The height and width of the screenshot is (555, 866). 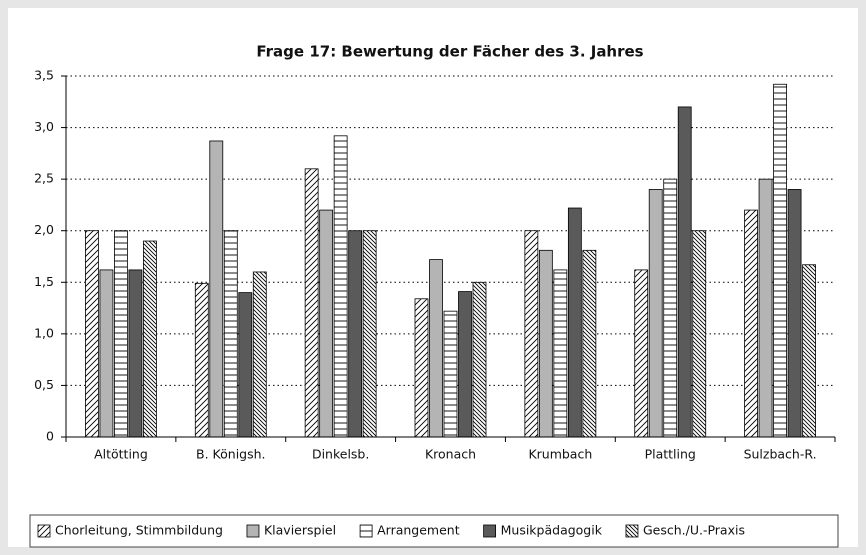 What do you see at coordinates (300, 530) in the screenshot?
I see `legend-label: Klavierspiel` at bounding box center [300, 530].